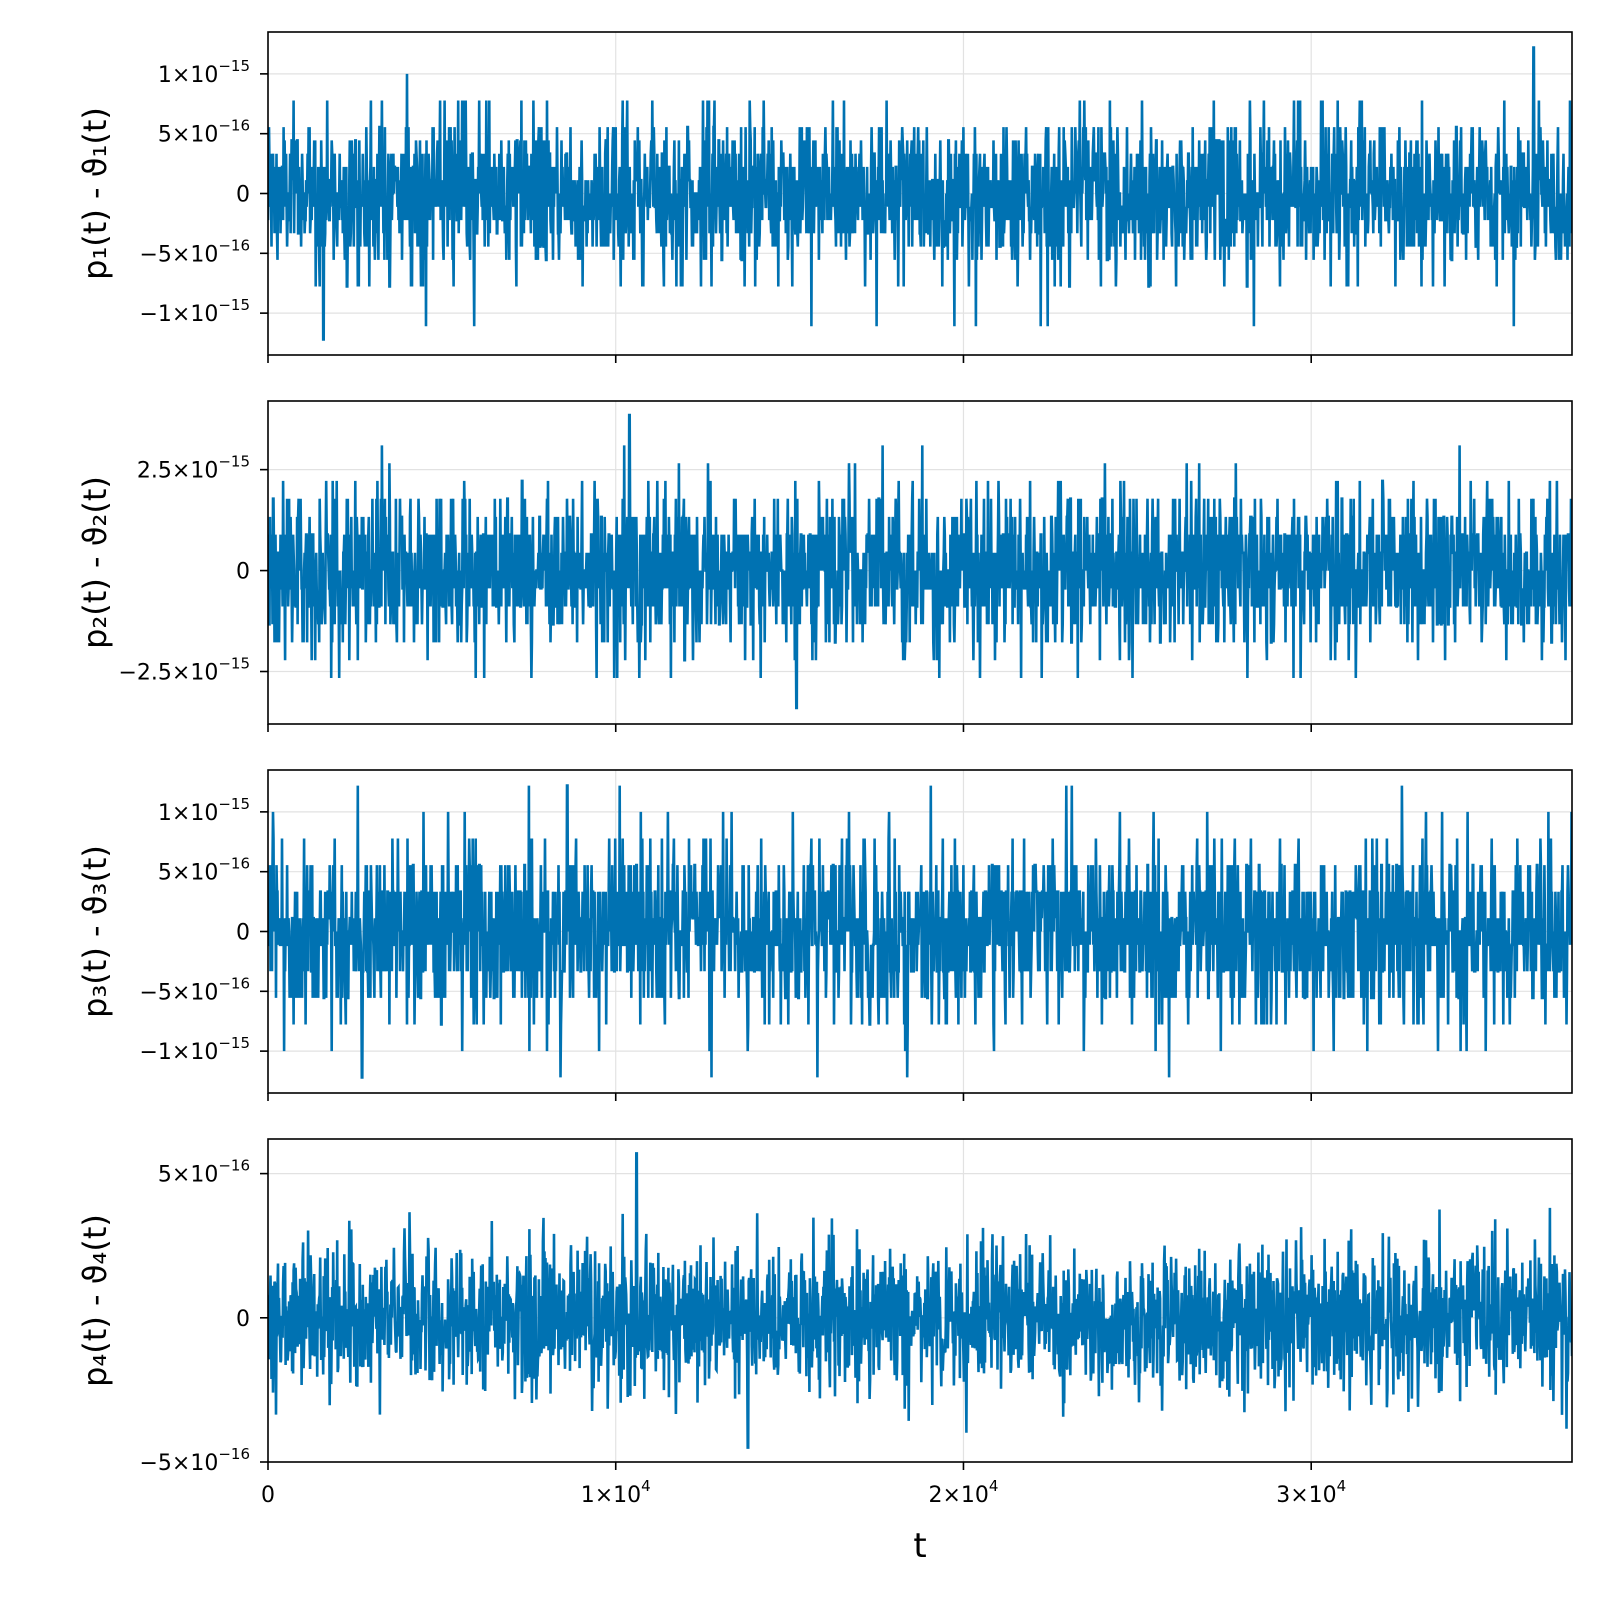 This screenshot has height=1600, width=1600. What do you see at coordinates (919, 1546) in the screenshot?
I see `x-axis-label: t` at bounding box center [919, 1546].